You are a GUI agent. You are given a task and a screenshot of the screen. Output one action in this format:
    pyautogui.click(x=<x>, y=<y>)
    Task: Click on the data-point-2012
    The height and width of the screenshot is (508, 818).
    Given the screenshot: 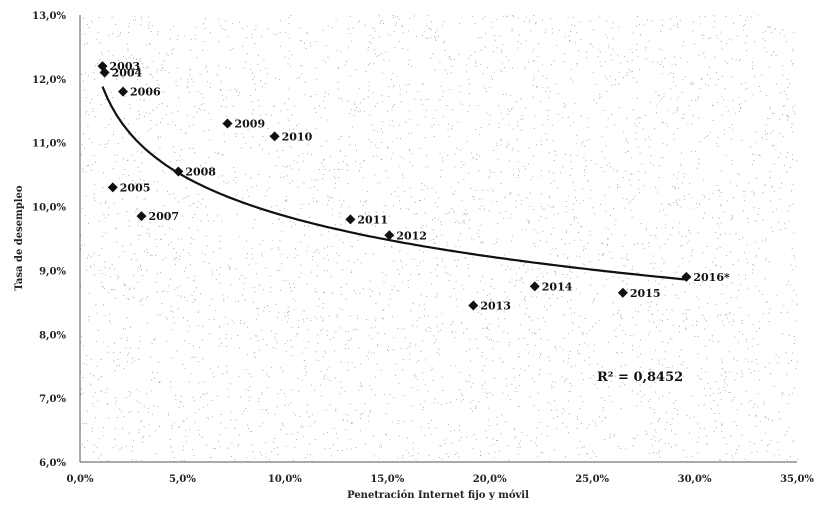 What is the action you would take?
    pyautogui.click(x=389, y=235)
    